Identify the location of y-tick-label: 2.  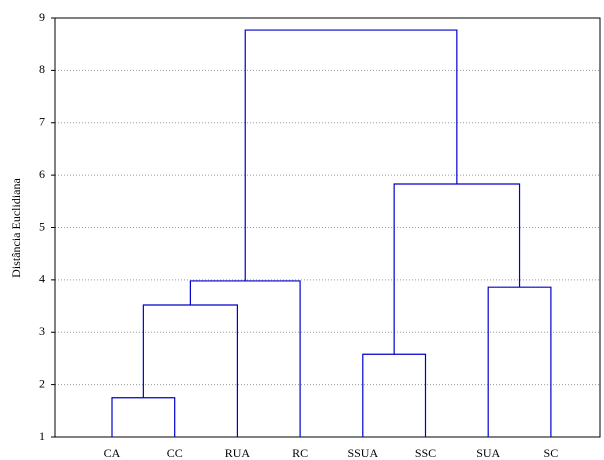
(42, 383).